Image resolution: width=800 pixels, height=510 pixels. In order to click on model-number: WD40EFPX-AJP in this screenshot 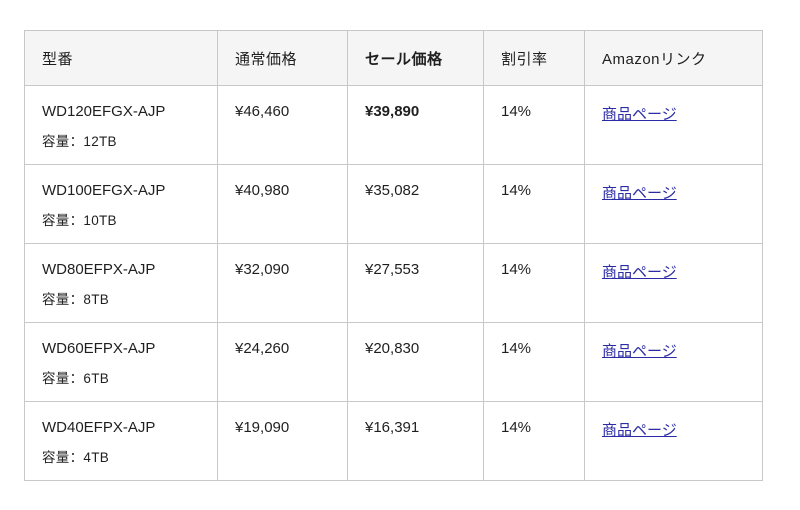, I will do `click(99, 427)`.